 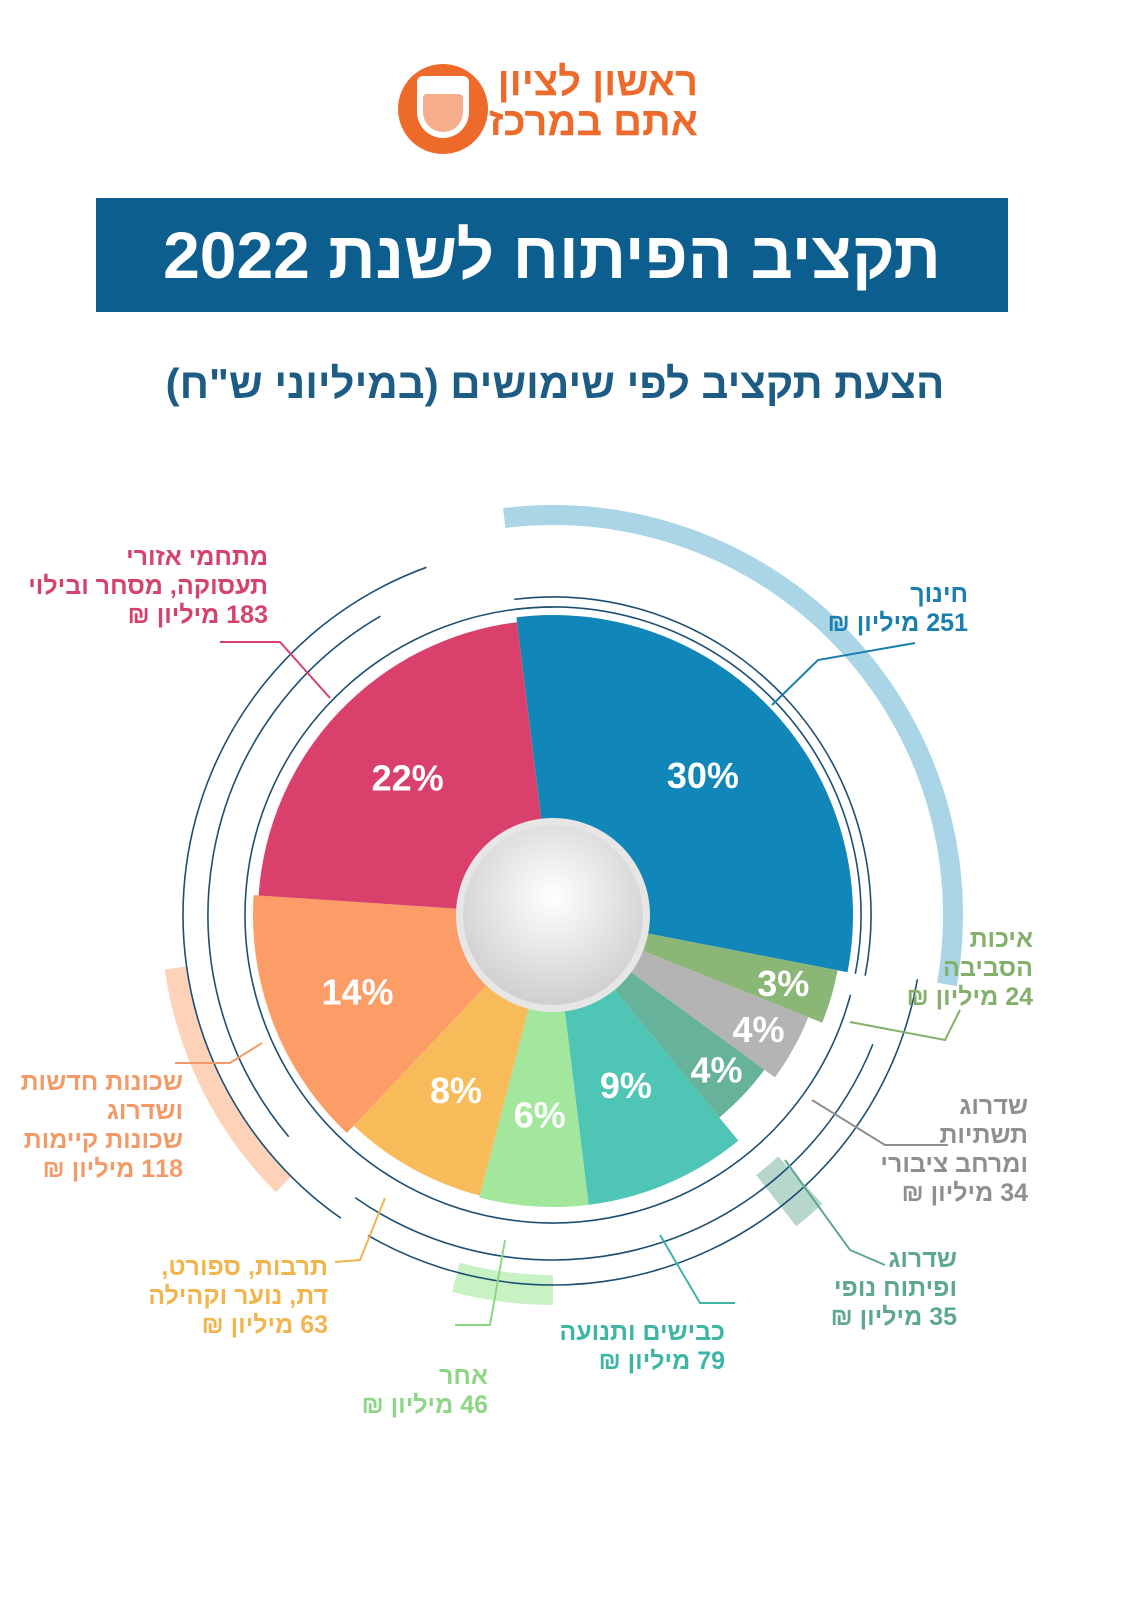 What do you see at coordinates (443, 109) in the screenshot?
I see `city-crest-icon` at bounding box center [443, 109].